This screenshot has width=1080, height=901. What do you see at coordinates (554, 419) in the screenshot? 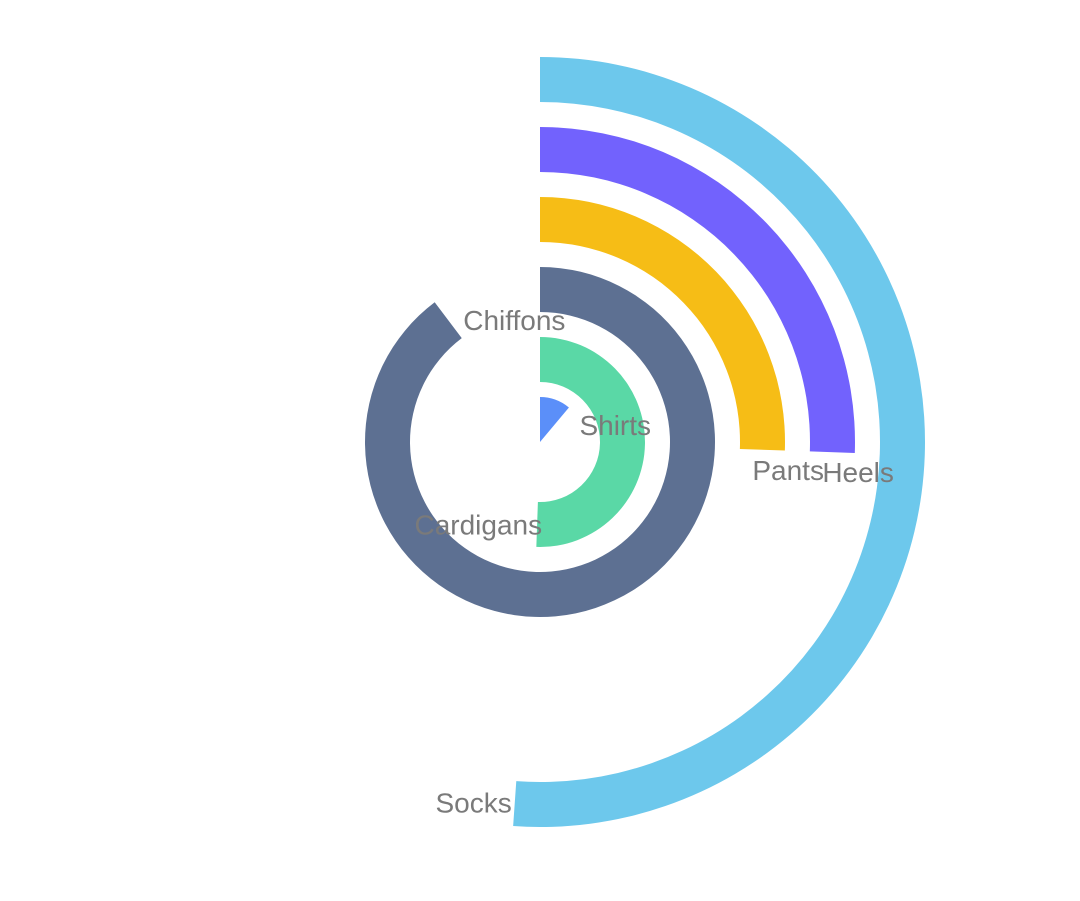
I see `radial-bar-shirts` at bounding box center [554, 419].